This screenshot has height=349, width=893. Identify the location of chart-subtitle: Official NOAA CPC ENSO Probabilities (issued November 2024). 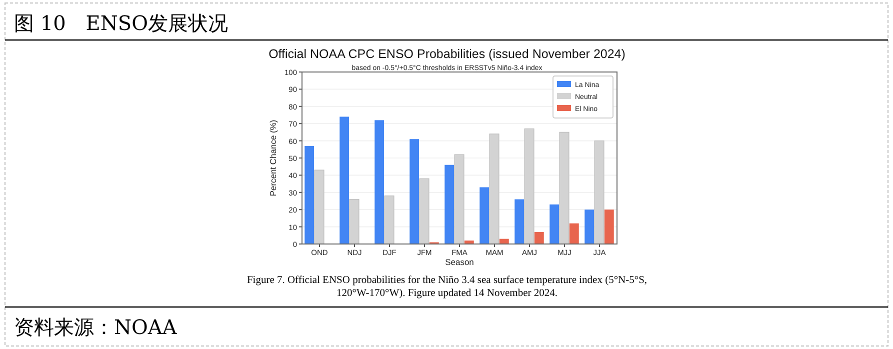
(447, 54).